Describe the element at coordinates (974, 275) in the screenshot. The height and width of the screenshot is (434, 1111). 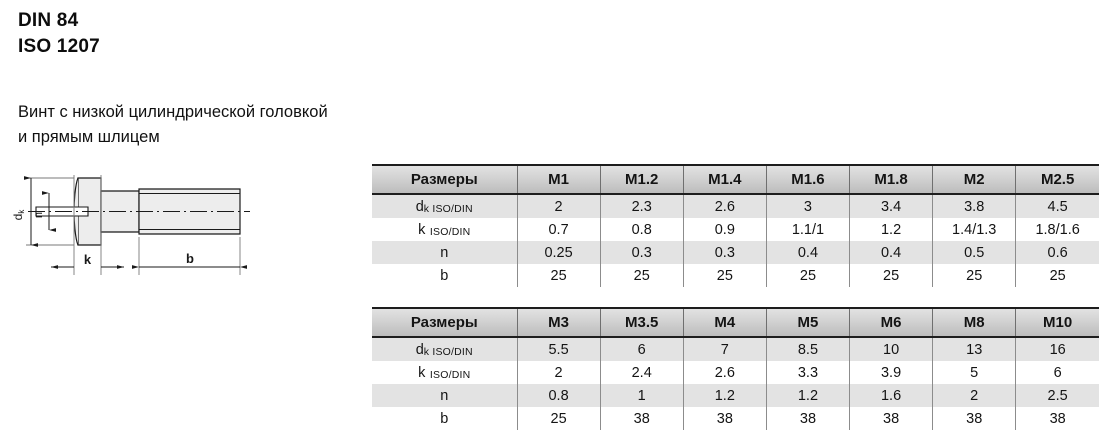
I see `cell-b-m2: 25` at that location.